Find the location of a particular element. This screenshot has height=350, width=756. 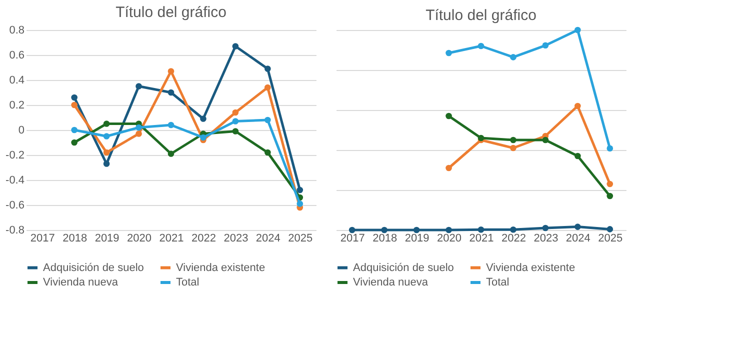

y-tick-label: 0.4 is located at coordinates (16, 80).